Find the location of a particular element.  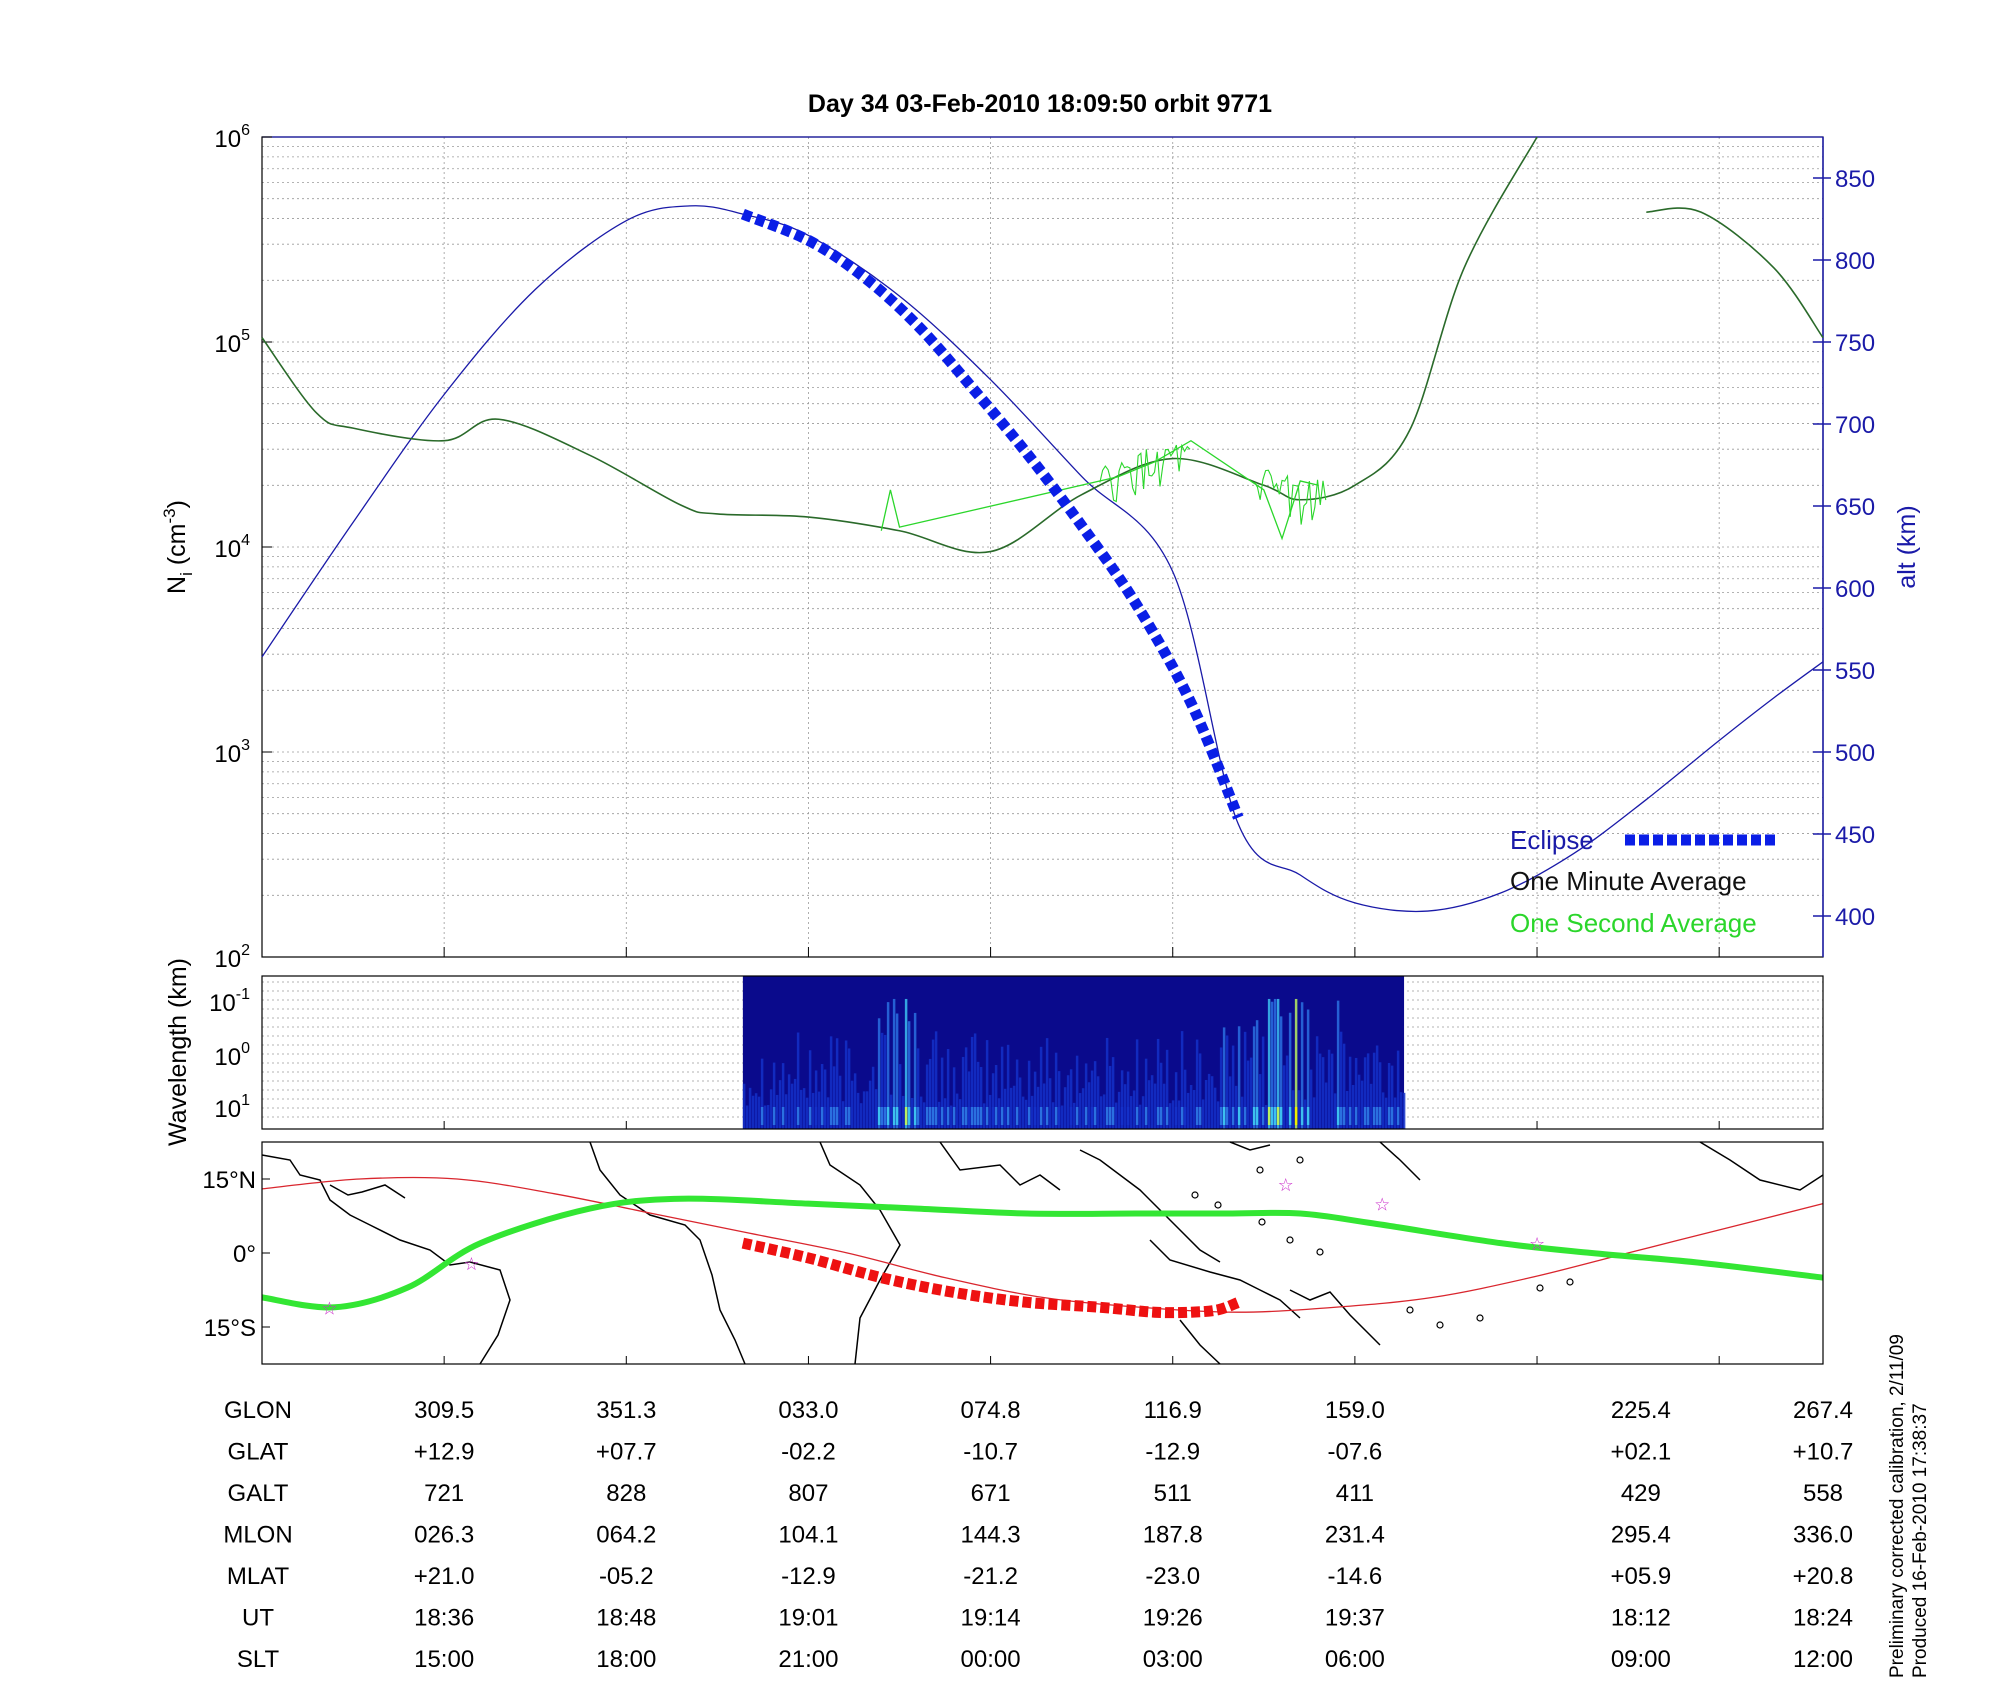

table-cell: 19:01 is located at coordinates (808, 1618).